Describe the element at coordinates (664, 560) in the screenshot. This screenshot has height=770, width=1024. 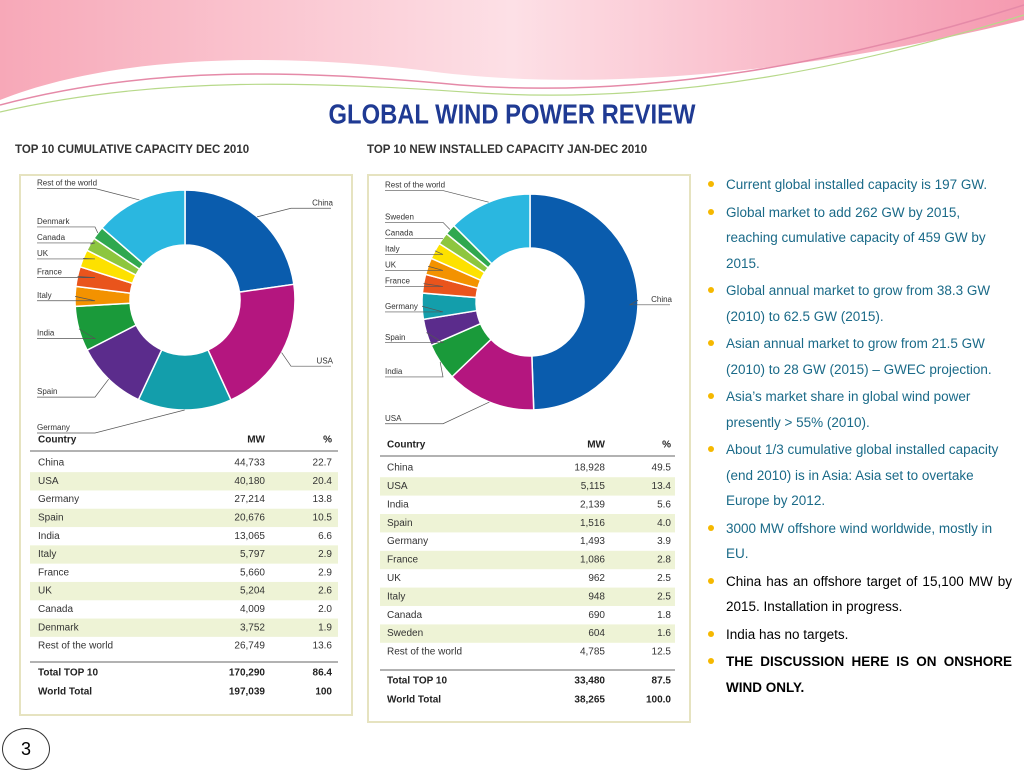
I see `table-cell: 2.8` at that location.